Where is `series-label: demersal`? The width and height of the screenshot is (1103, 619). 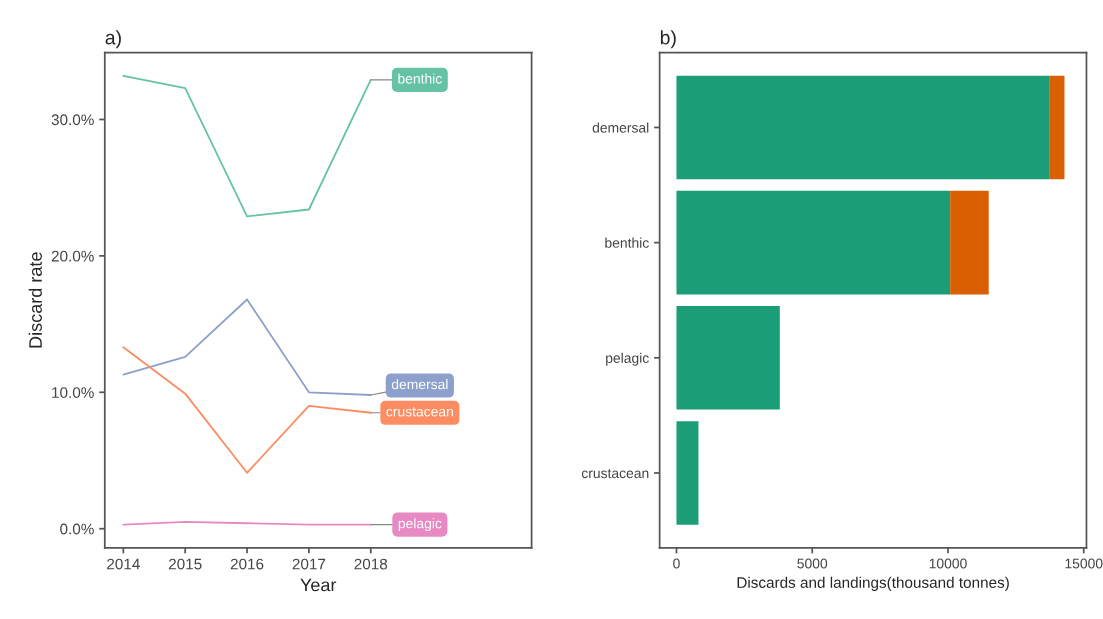 series-label: demersal is located at coordinates (419, 384).